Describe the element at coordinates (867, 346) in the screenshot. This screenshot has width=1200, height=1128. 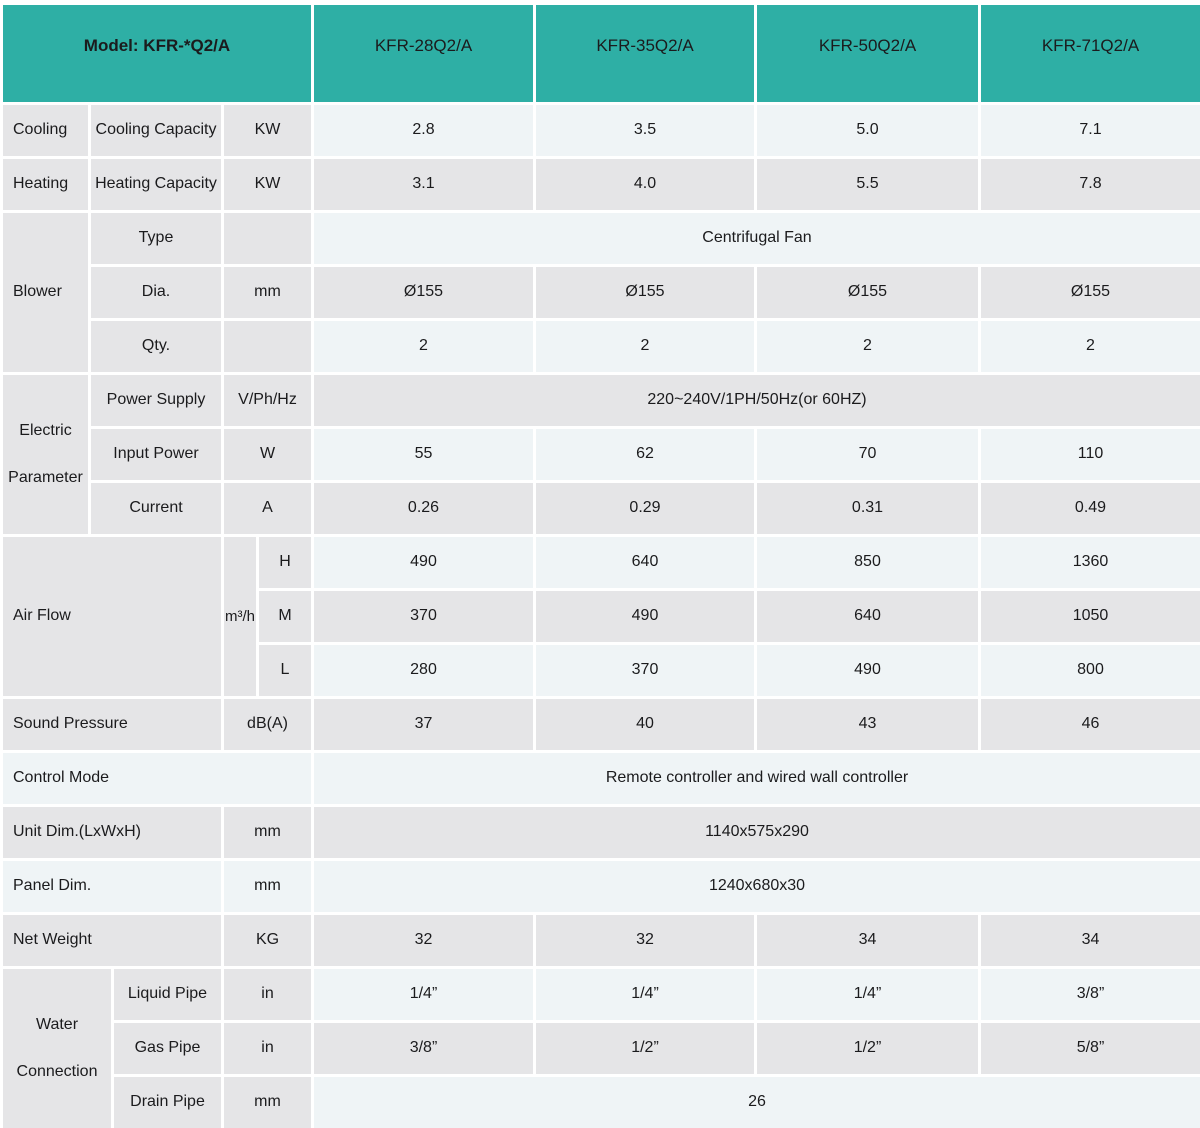
I see `blower-qty-value-3: 2` at that location.